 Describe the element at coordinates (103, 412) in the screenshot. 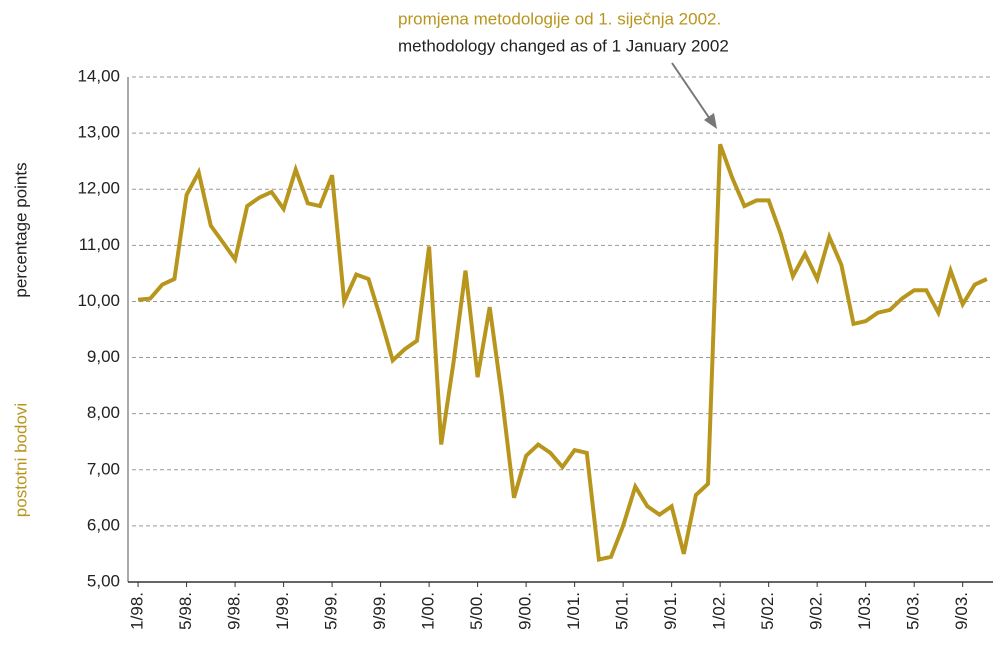

I see `y-tick-label: 8,00` at that location.